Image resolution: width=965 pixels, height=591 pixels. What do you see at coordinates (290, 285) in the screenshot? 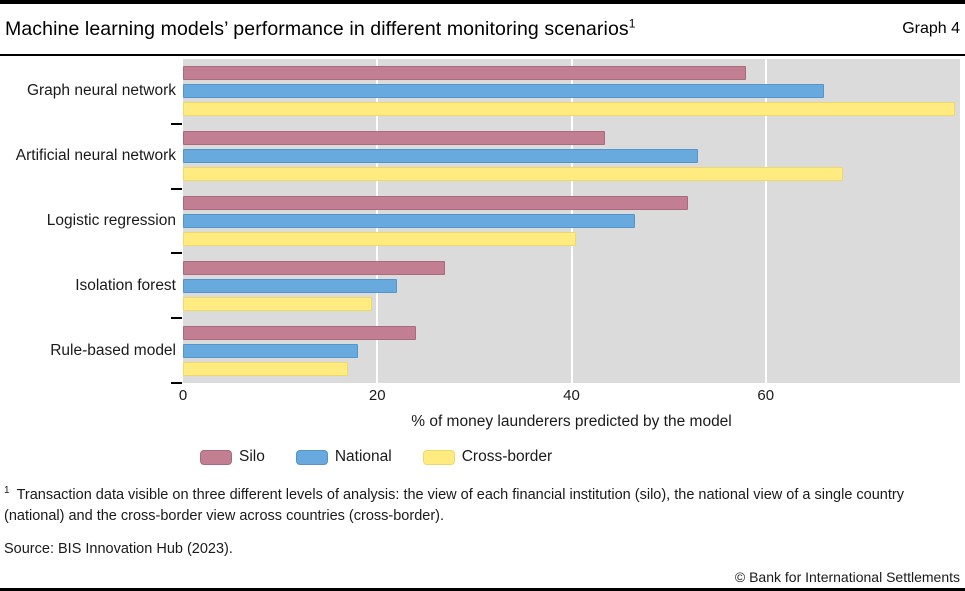
I see `bar-national-isolation-forest` at bounding box center [290, 285].